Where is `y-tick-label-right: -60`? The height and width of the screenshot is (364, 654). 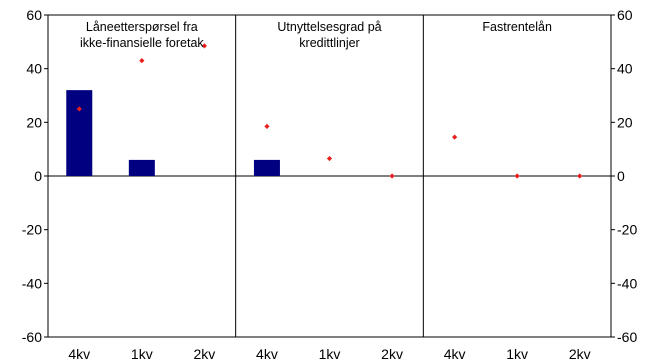 y-tick-label-right: -60 is located at coordinates (627, 337).